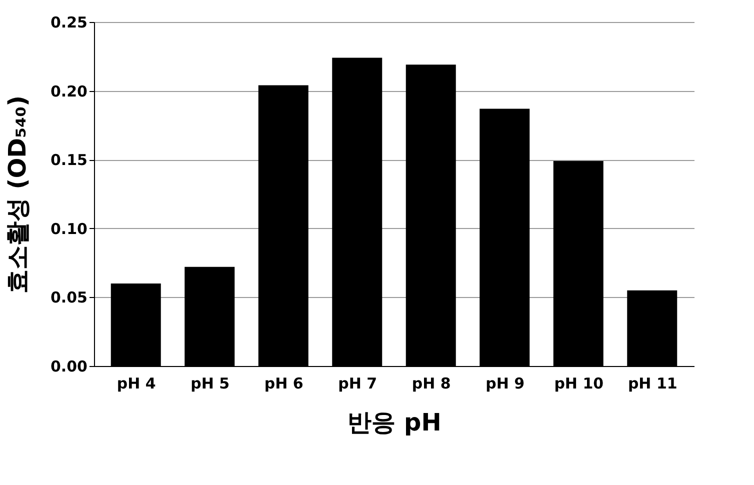  What do you see at coordinates (69, 229) in the screenshot?
I see `y-tick-label: 0.10` at bounding box center [69, 229].